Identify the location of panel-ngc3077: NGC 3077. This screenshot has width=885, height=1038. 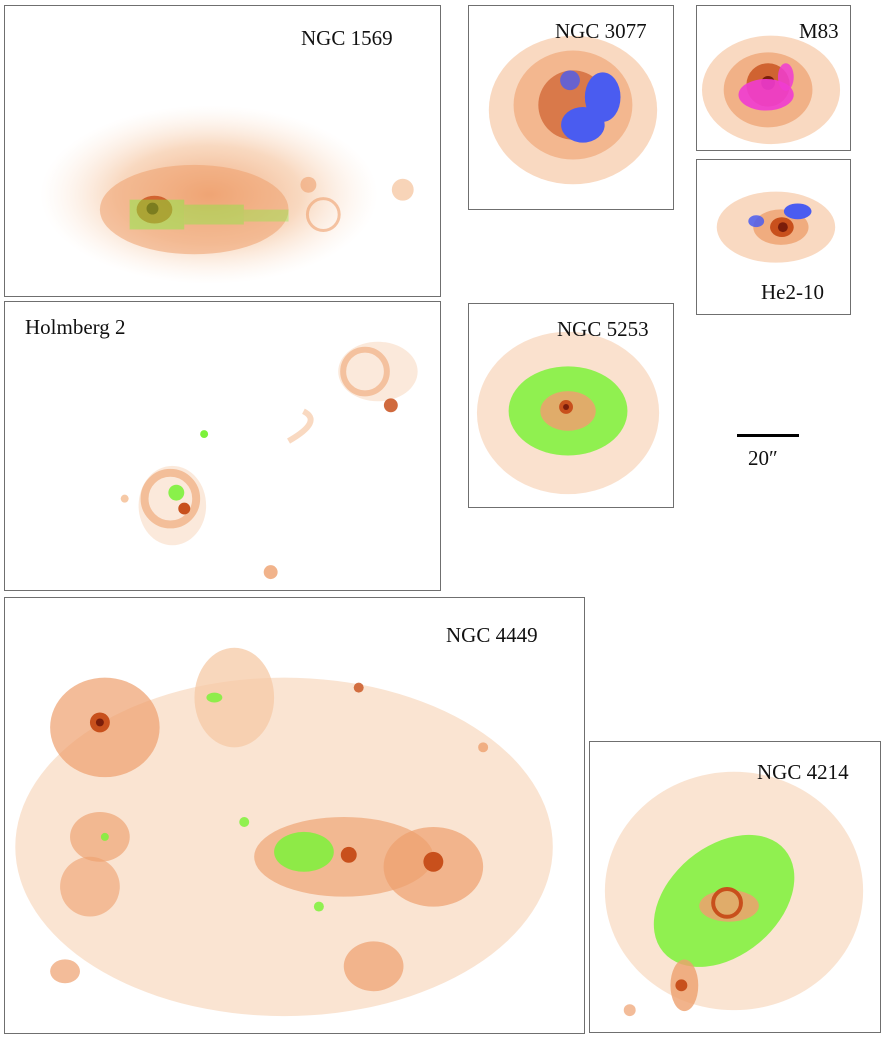
(571, 107).